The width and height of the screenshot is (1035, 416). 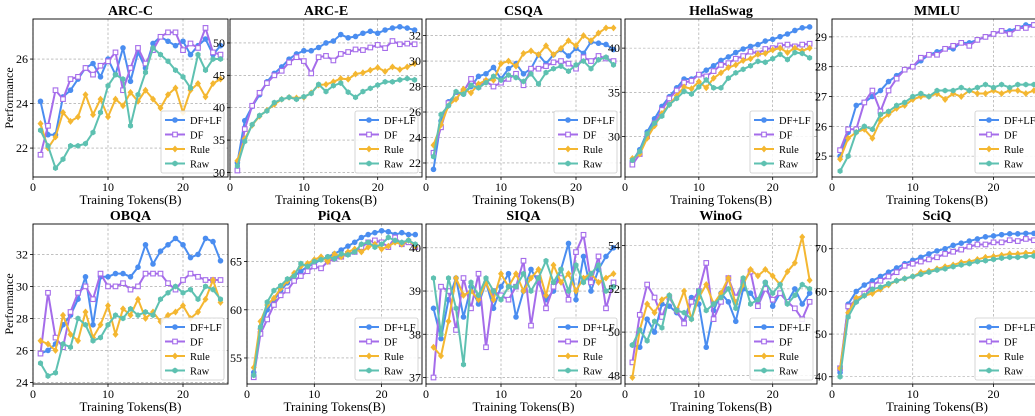 I want to click on y-tick-label: 30, so click(x=22, y=286).